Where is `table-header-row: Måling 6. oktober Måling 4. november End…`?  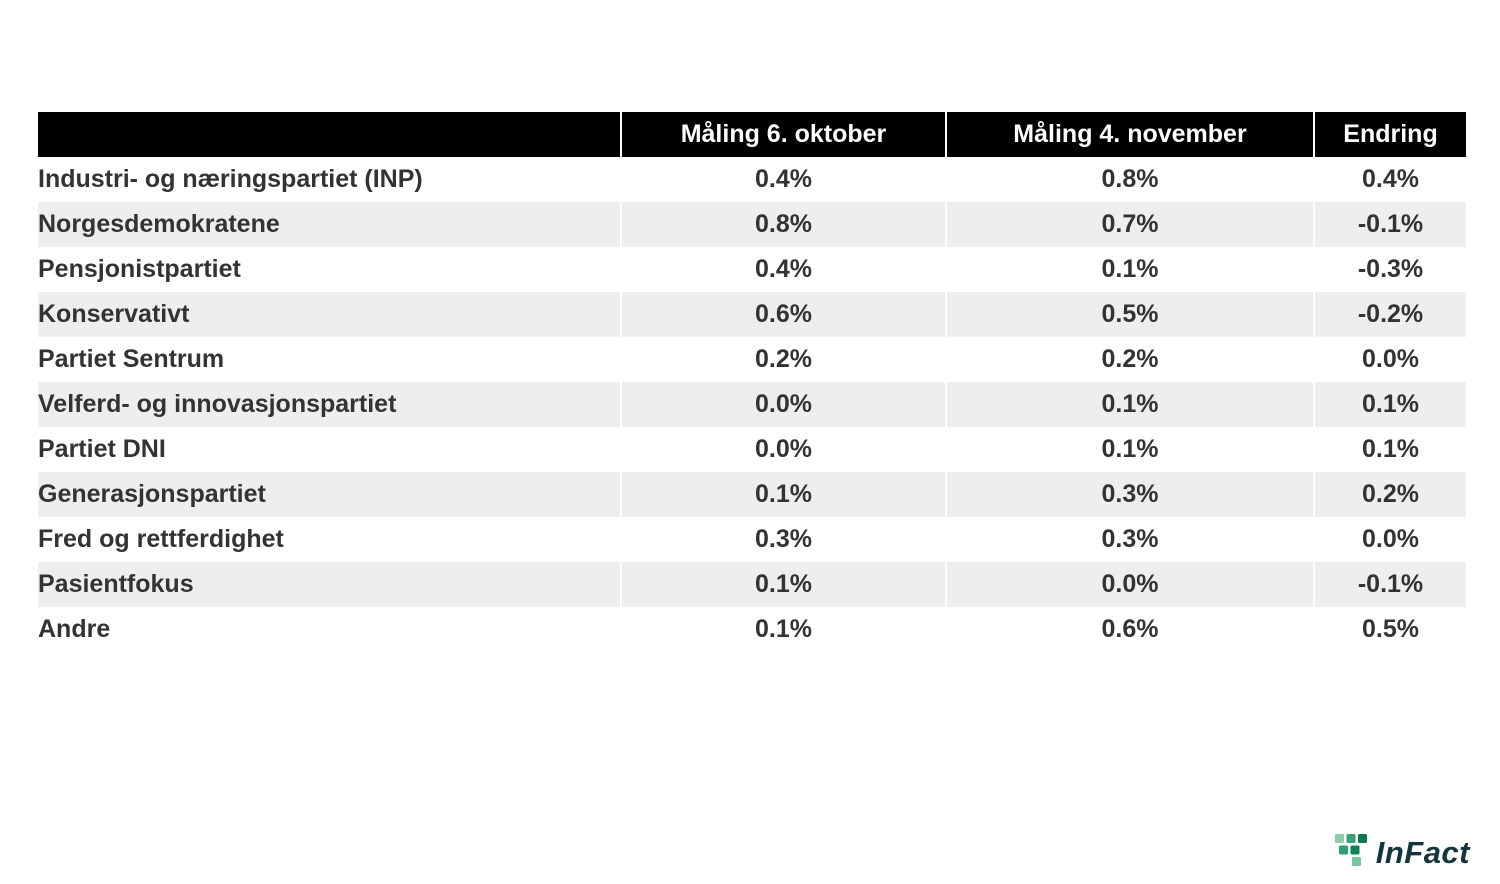 table-header-row: Måling 6. oktober Måling 4. november End… is located at coordinates (752, 134).